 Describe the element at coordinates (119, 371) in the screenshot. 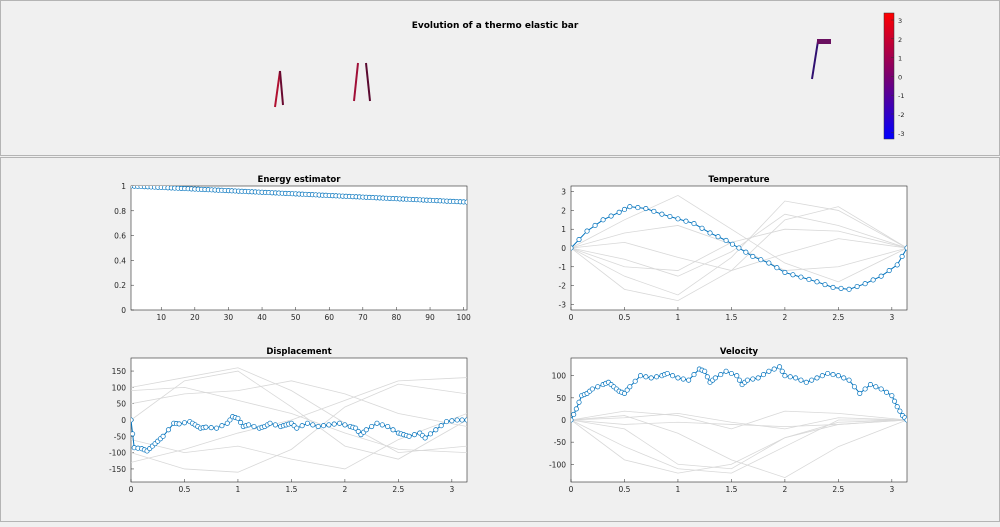

I see `y-tick-label: 150` at that location.